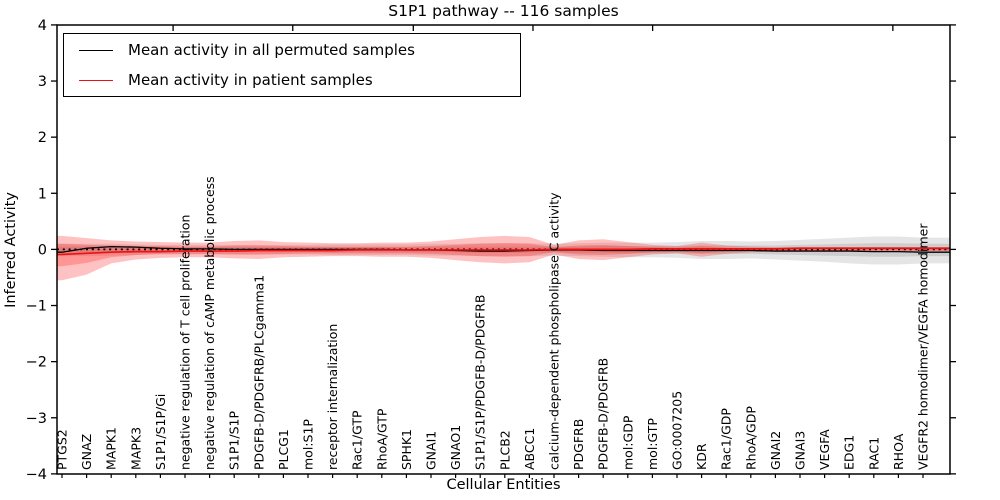 The width and height of the screenshot is (1000, 500). What do you see at coordinates (923, 346) in the screenshot?
I see `x-tick-label: VEGFR2 homodimer/VEGFA homodimer` at bounding box center [923, 346].